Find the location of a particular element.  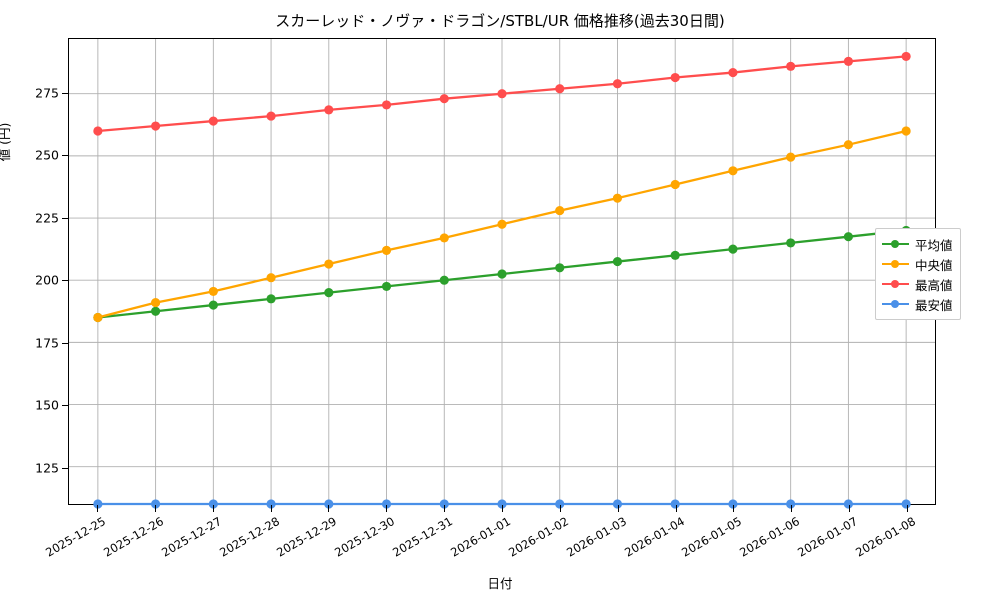

legend-label: 最安値 is located at coordinates (934, 305).